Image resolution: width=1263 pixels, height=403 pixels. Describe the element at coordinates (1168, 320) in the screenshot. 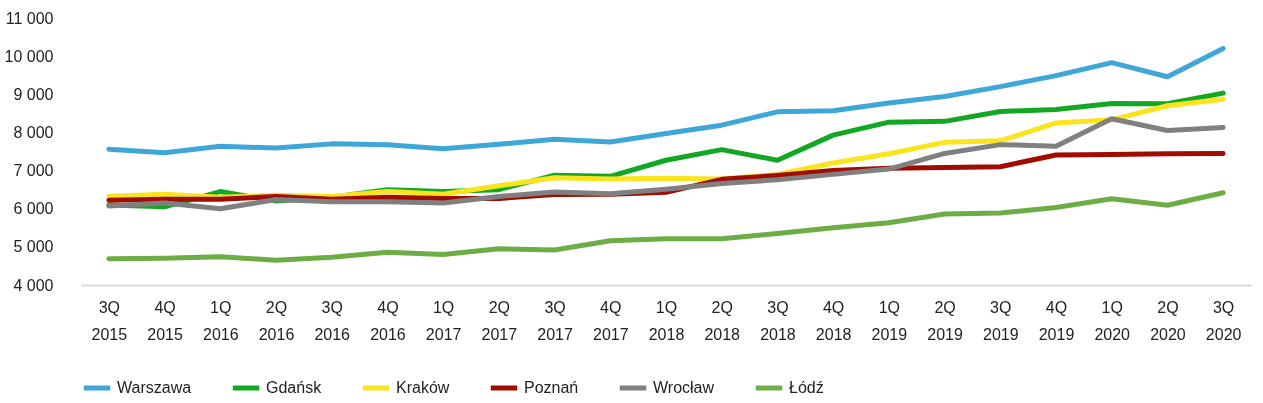

I see `x-tick-label: 2Q 2020` at that location.